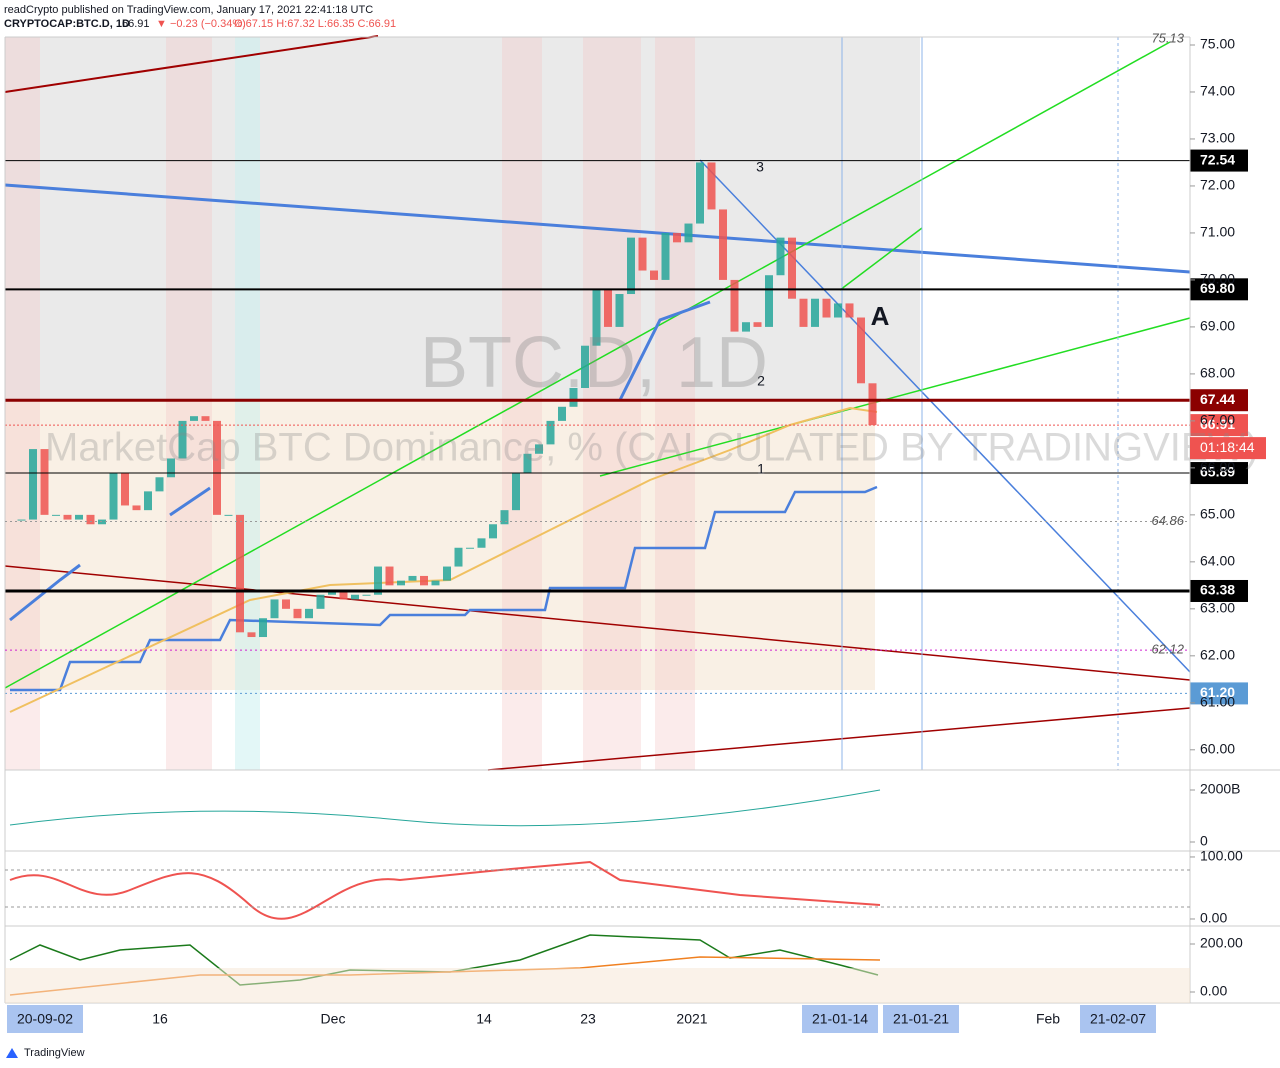 The height and width of the screenshot is (1068, 1280). What do you see at coordinates (1213, 918) in the screenshot?
I see `pane-tick-label: 0.00` at bounding box center [1213, 918].